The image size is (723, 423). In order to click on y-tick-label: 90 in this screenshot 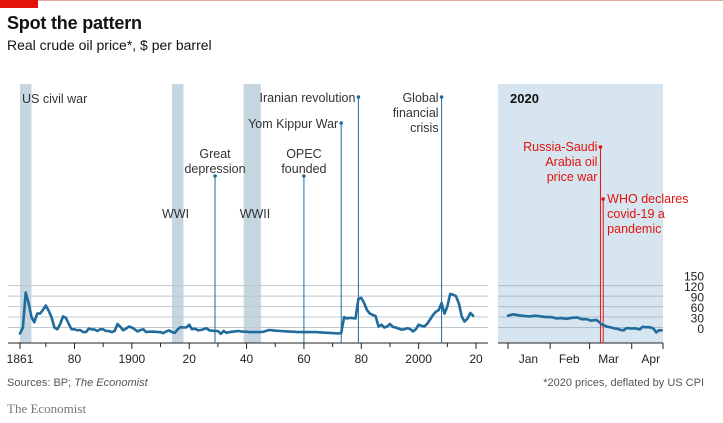, I will do `click(698, 298)`.